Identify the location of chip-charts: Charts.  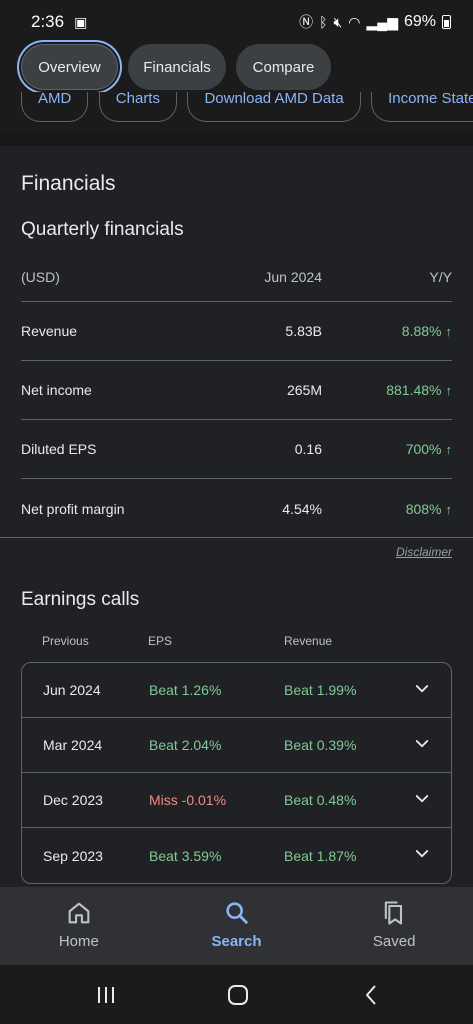
(137, 107).